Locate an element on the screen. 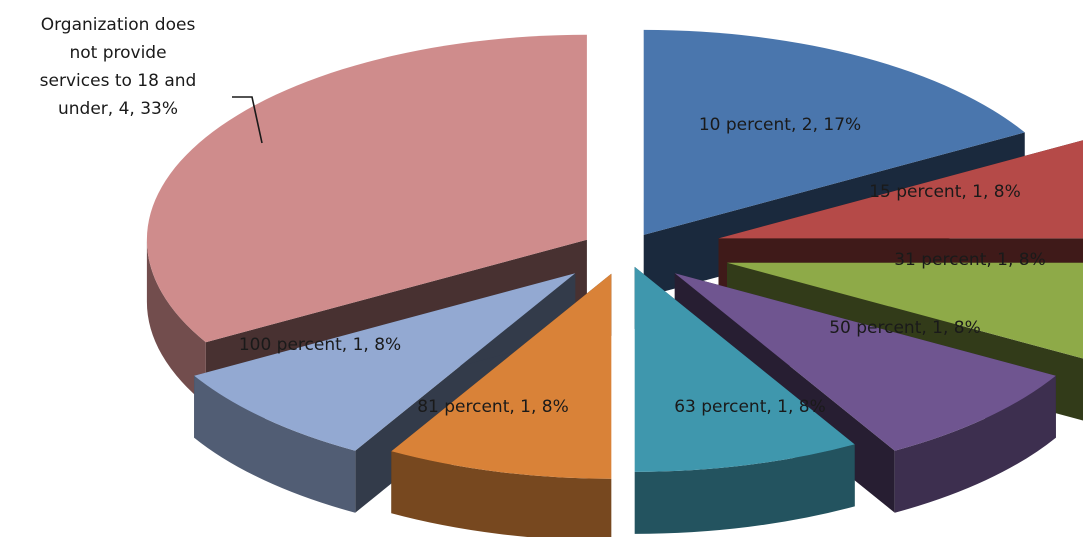  slice-label: 63 percent, 1, 8% is located at coordinates (750, 407).